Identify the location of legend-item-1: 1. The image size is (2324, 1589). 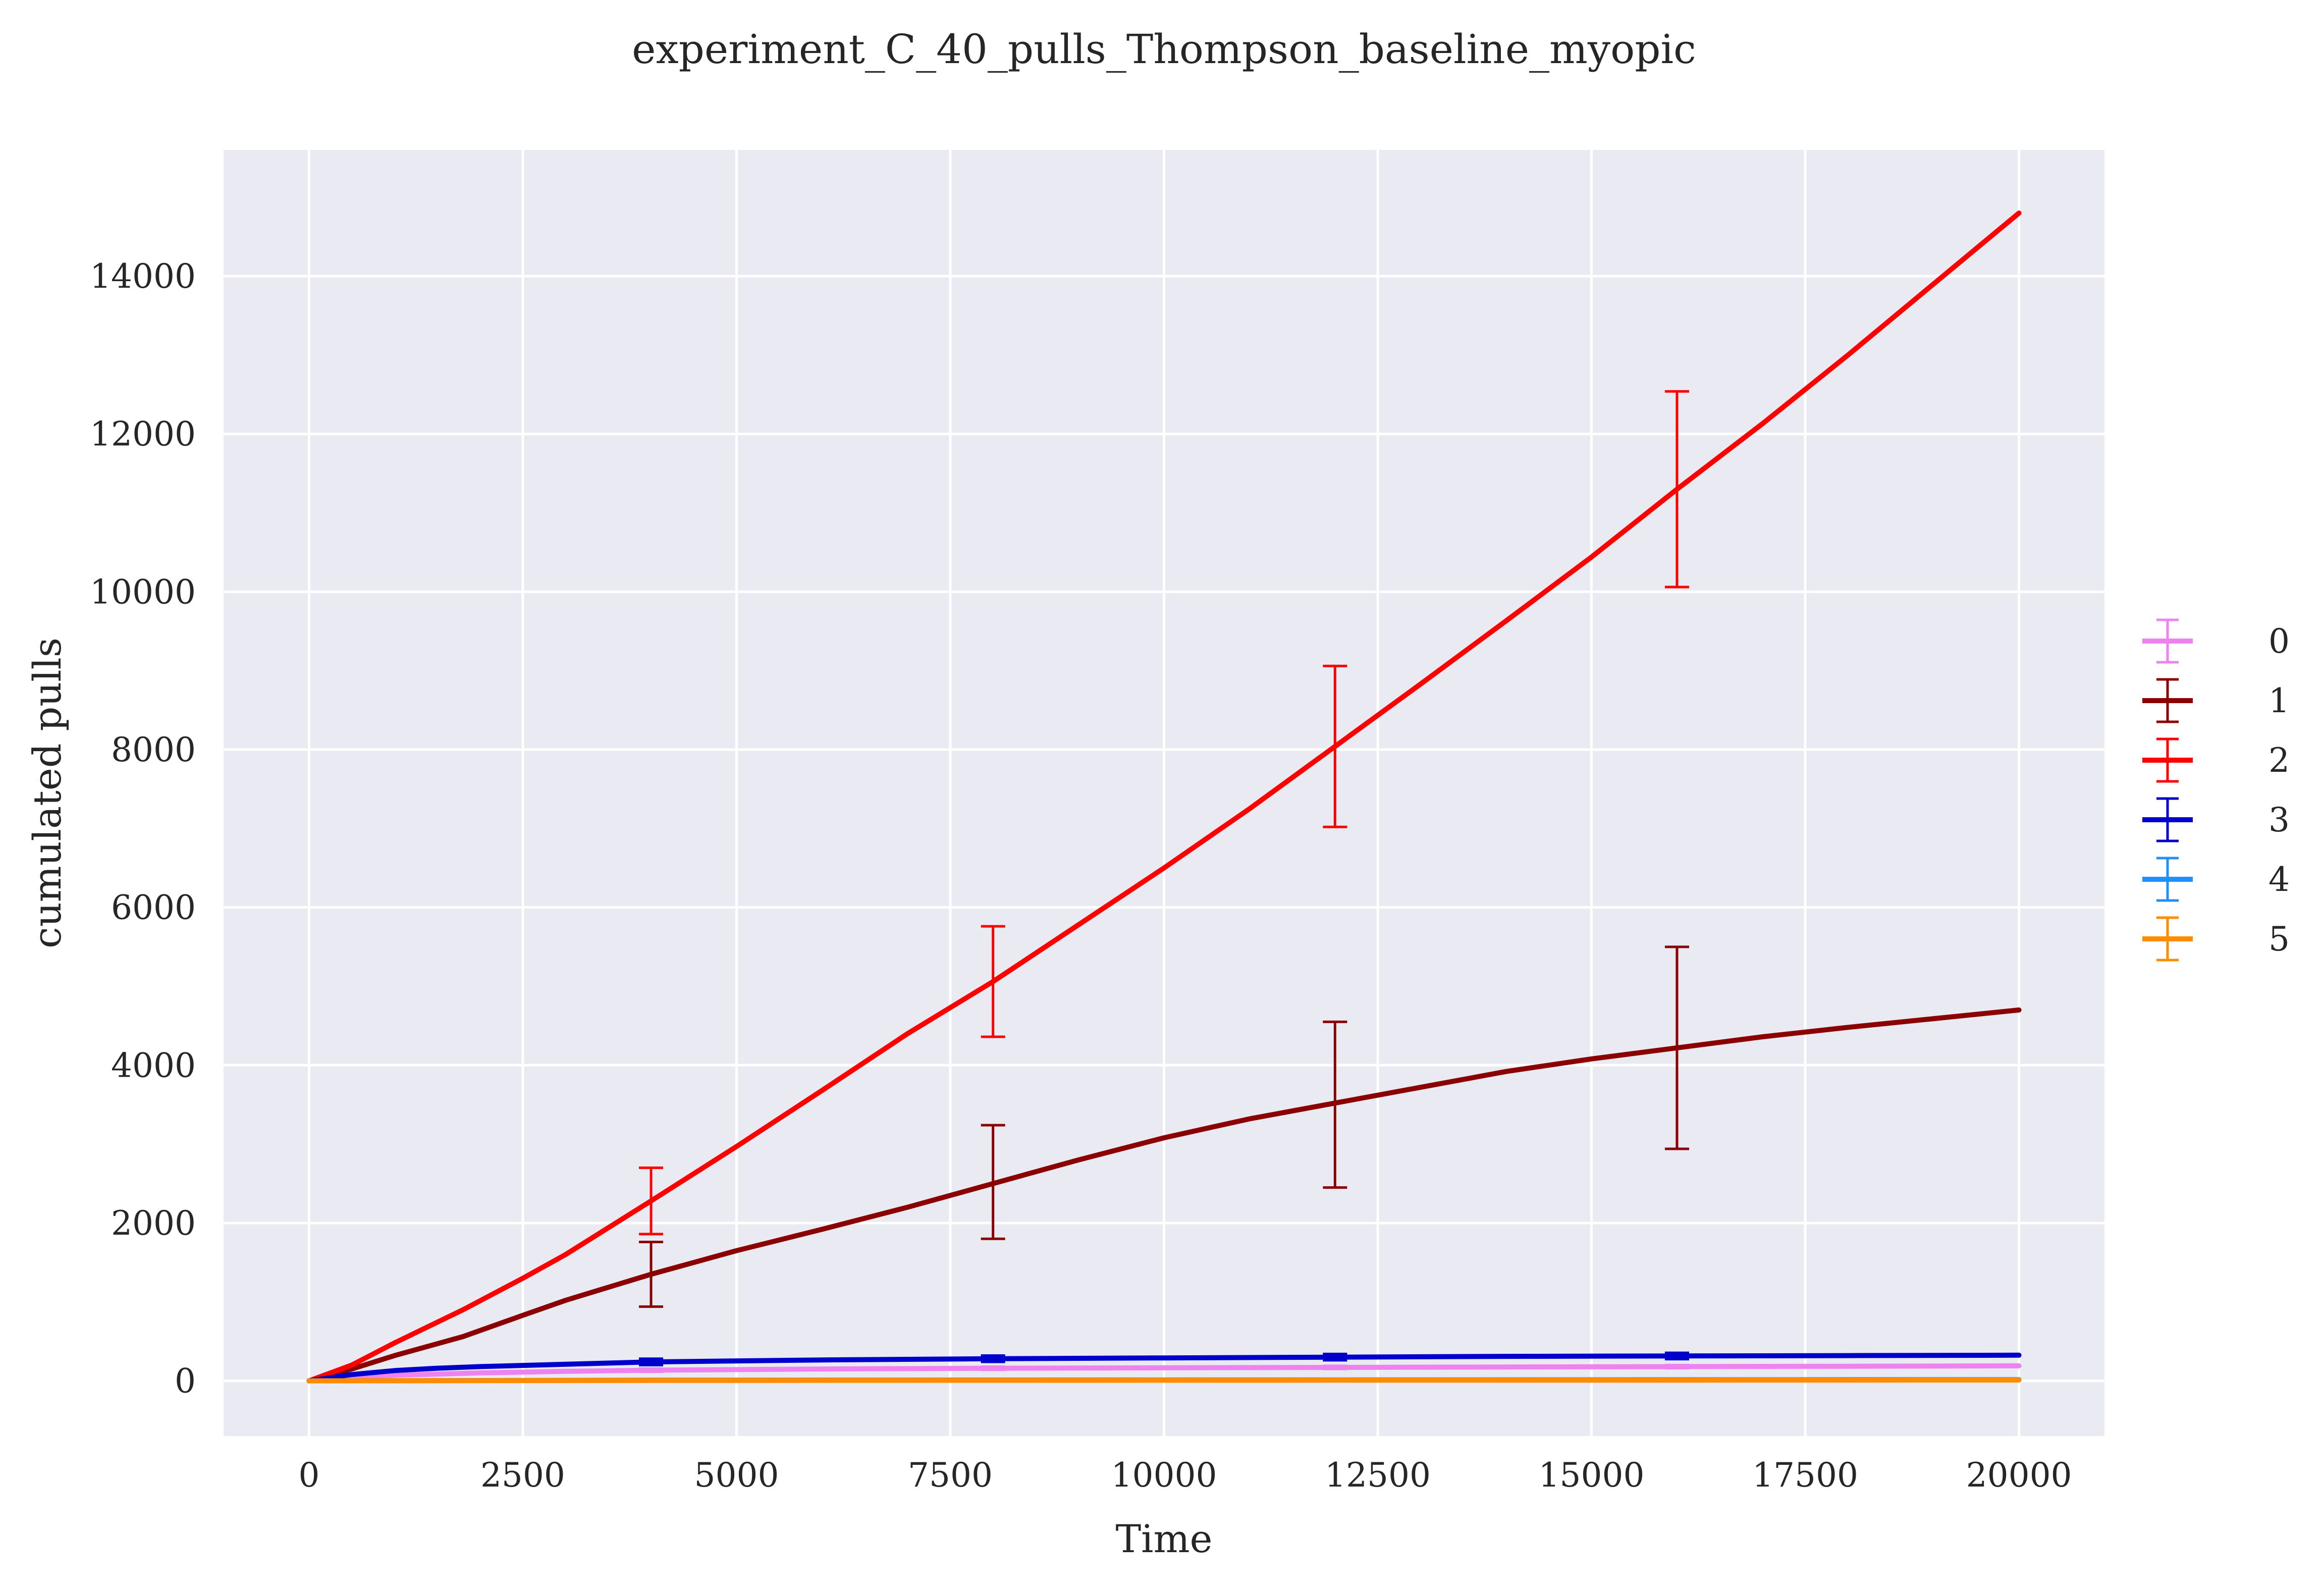
(2216, 700).